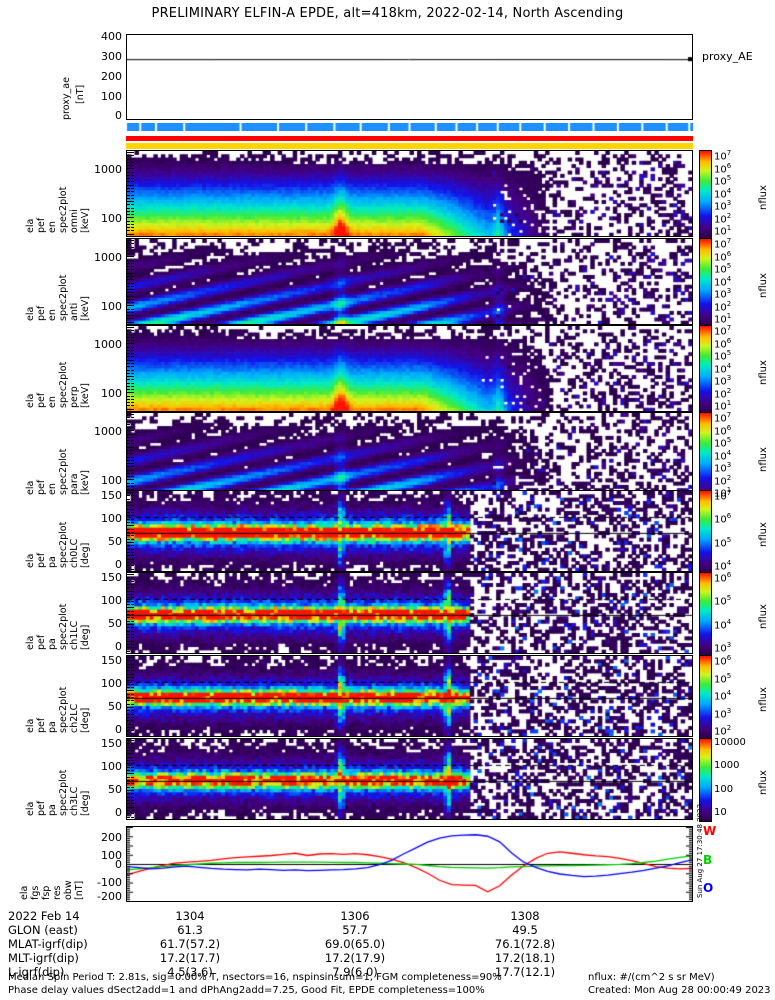  I want to click on colorbar-tick-ch2LC-2: 10⁴, so click(722, 695).